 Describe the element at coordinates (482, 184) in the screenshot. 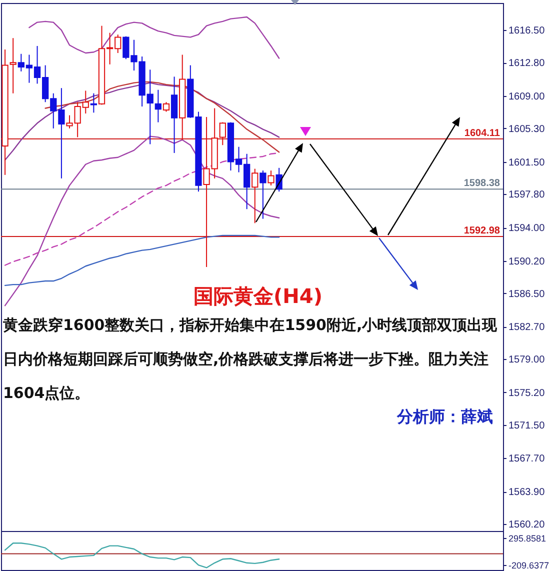

I see `ref-line-label: 1598.38` at that location.